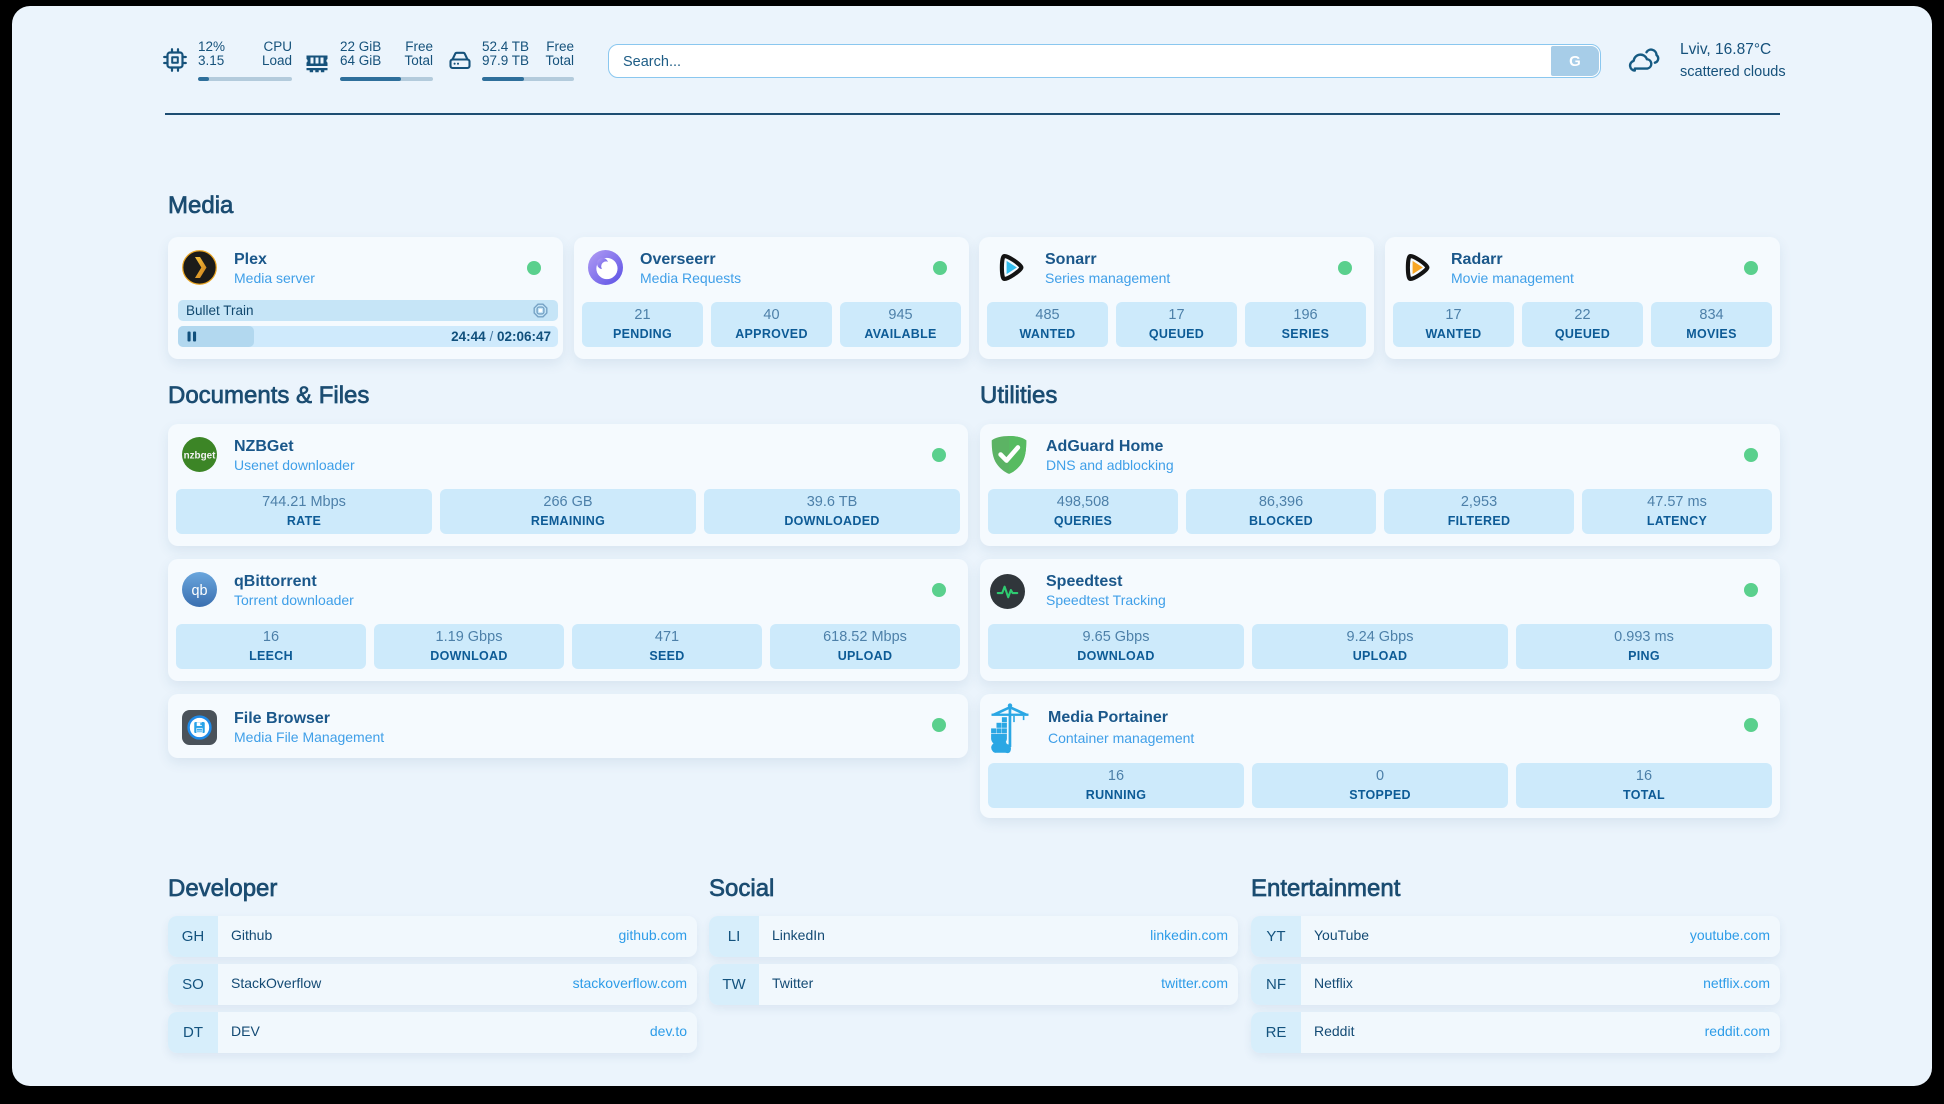  What do you see at coordinates (199, 591) in the screenshot?
I see `svg-text: qb` at bounding box center [199, 591].